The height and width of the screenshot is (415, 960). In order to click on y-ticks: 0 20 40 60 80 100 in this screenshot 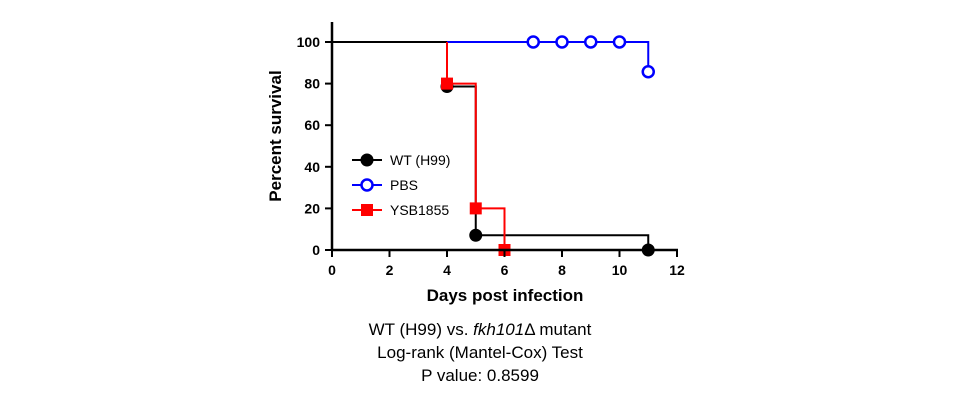, I will do `click(314, 146)`.